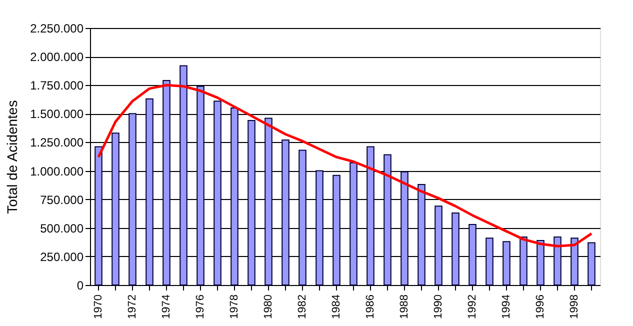 Image resolution: width=633 pixels, height=326 pixels. Describe the element at coordinates (438, 306) in the screenshot. I see `x-tick-label: 1990` at that location.